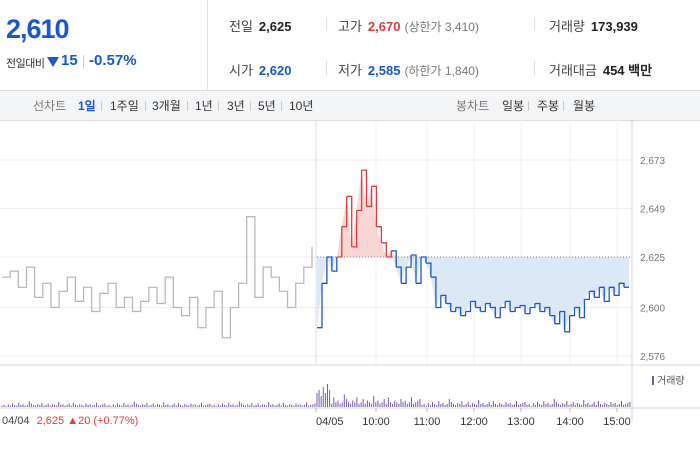 Image resolution: width=700 pixels, height=450 pixels. Describe the element at coordinates (87, 106) in the screenshot. I see `tab-1day: 1일` at that location.